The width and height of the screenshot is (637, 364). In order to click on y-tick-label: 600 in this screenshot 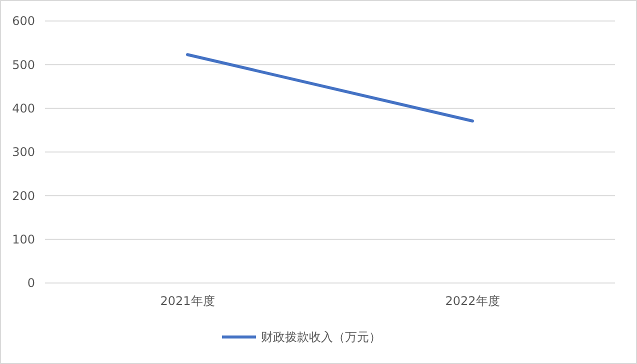, I will do `click(23, 21)`.